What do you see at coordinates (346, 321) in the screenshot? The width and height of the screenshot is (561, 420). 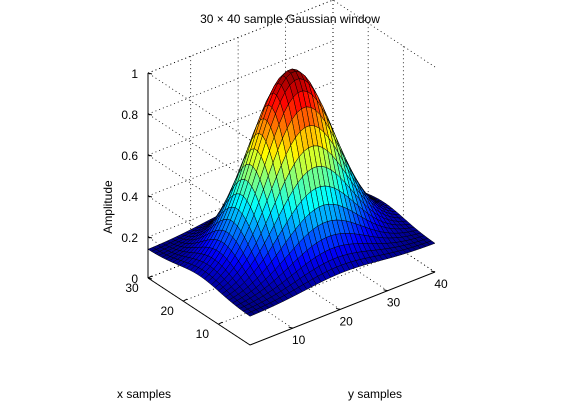 I see `x-tick-label: 20` at bounding box center [346, 321].